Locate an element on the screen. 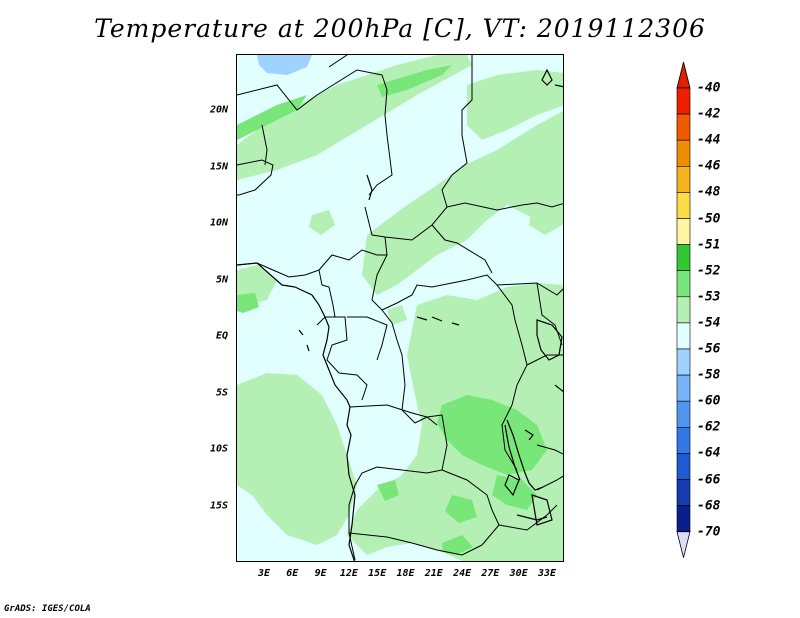 The width and height of the screenshot is (800, 618). lat-label: 15S is located at coordinates (218, 505).